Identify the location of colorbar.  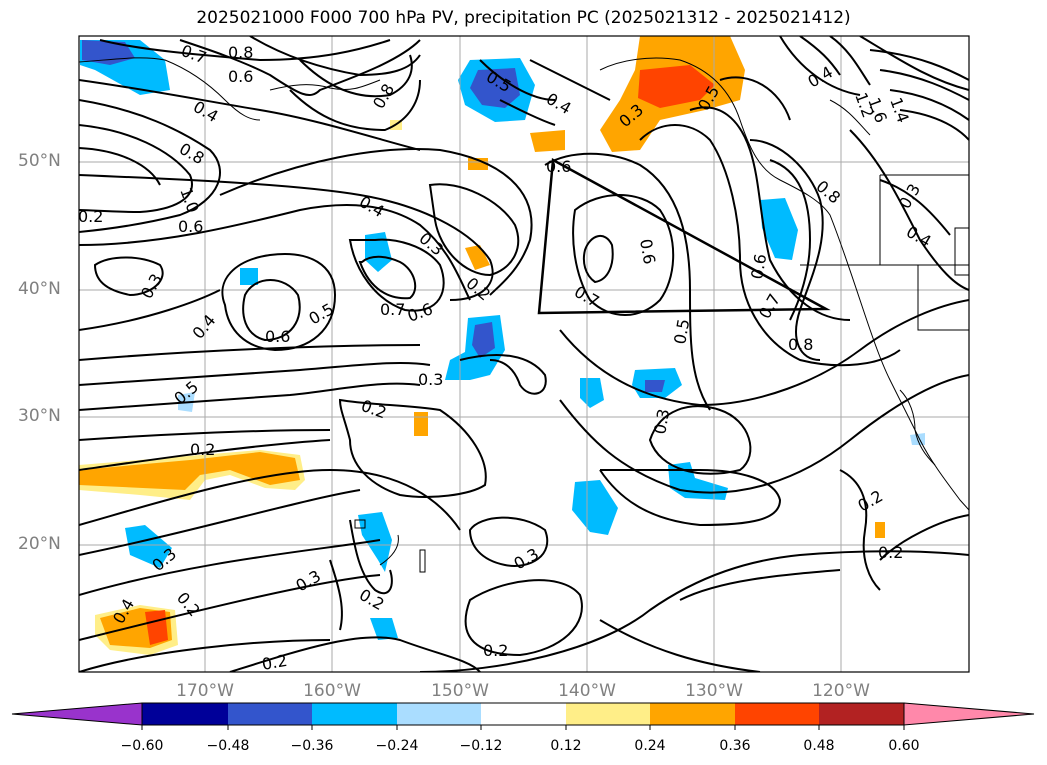
(523, 716).